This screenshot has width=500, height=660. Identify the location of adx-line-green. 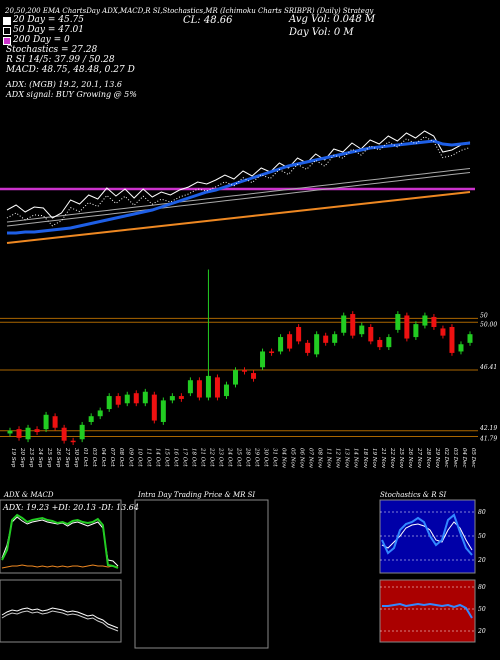
(60, 541).